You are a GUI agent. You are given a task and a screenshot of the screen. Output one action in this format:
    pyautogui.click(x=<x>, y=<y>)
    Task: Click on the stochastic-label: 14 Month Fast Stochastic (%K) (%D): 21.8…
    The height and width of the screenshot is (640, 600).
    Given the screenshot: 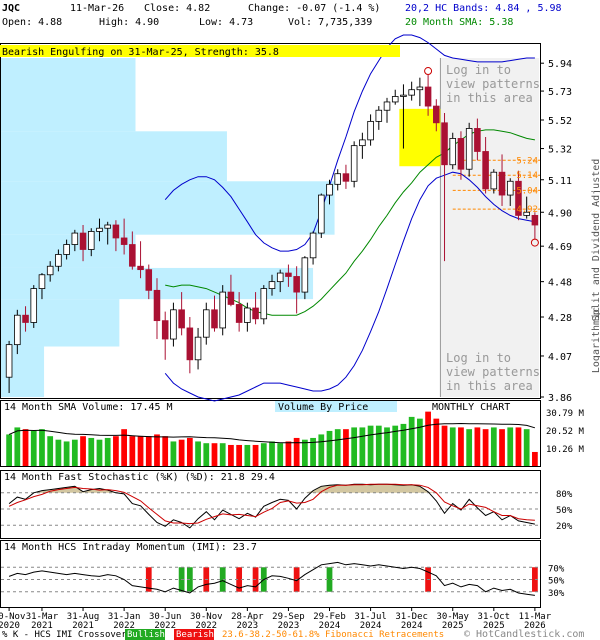 What is the action you would take?
    pyautogui.click(x=139, y=477)
    